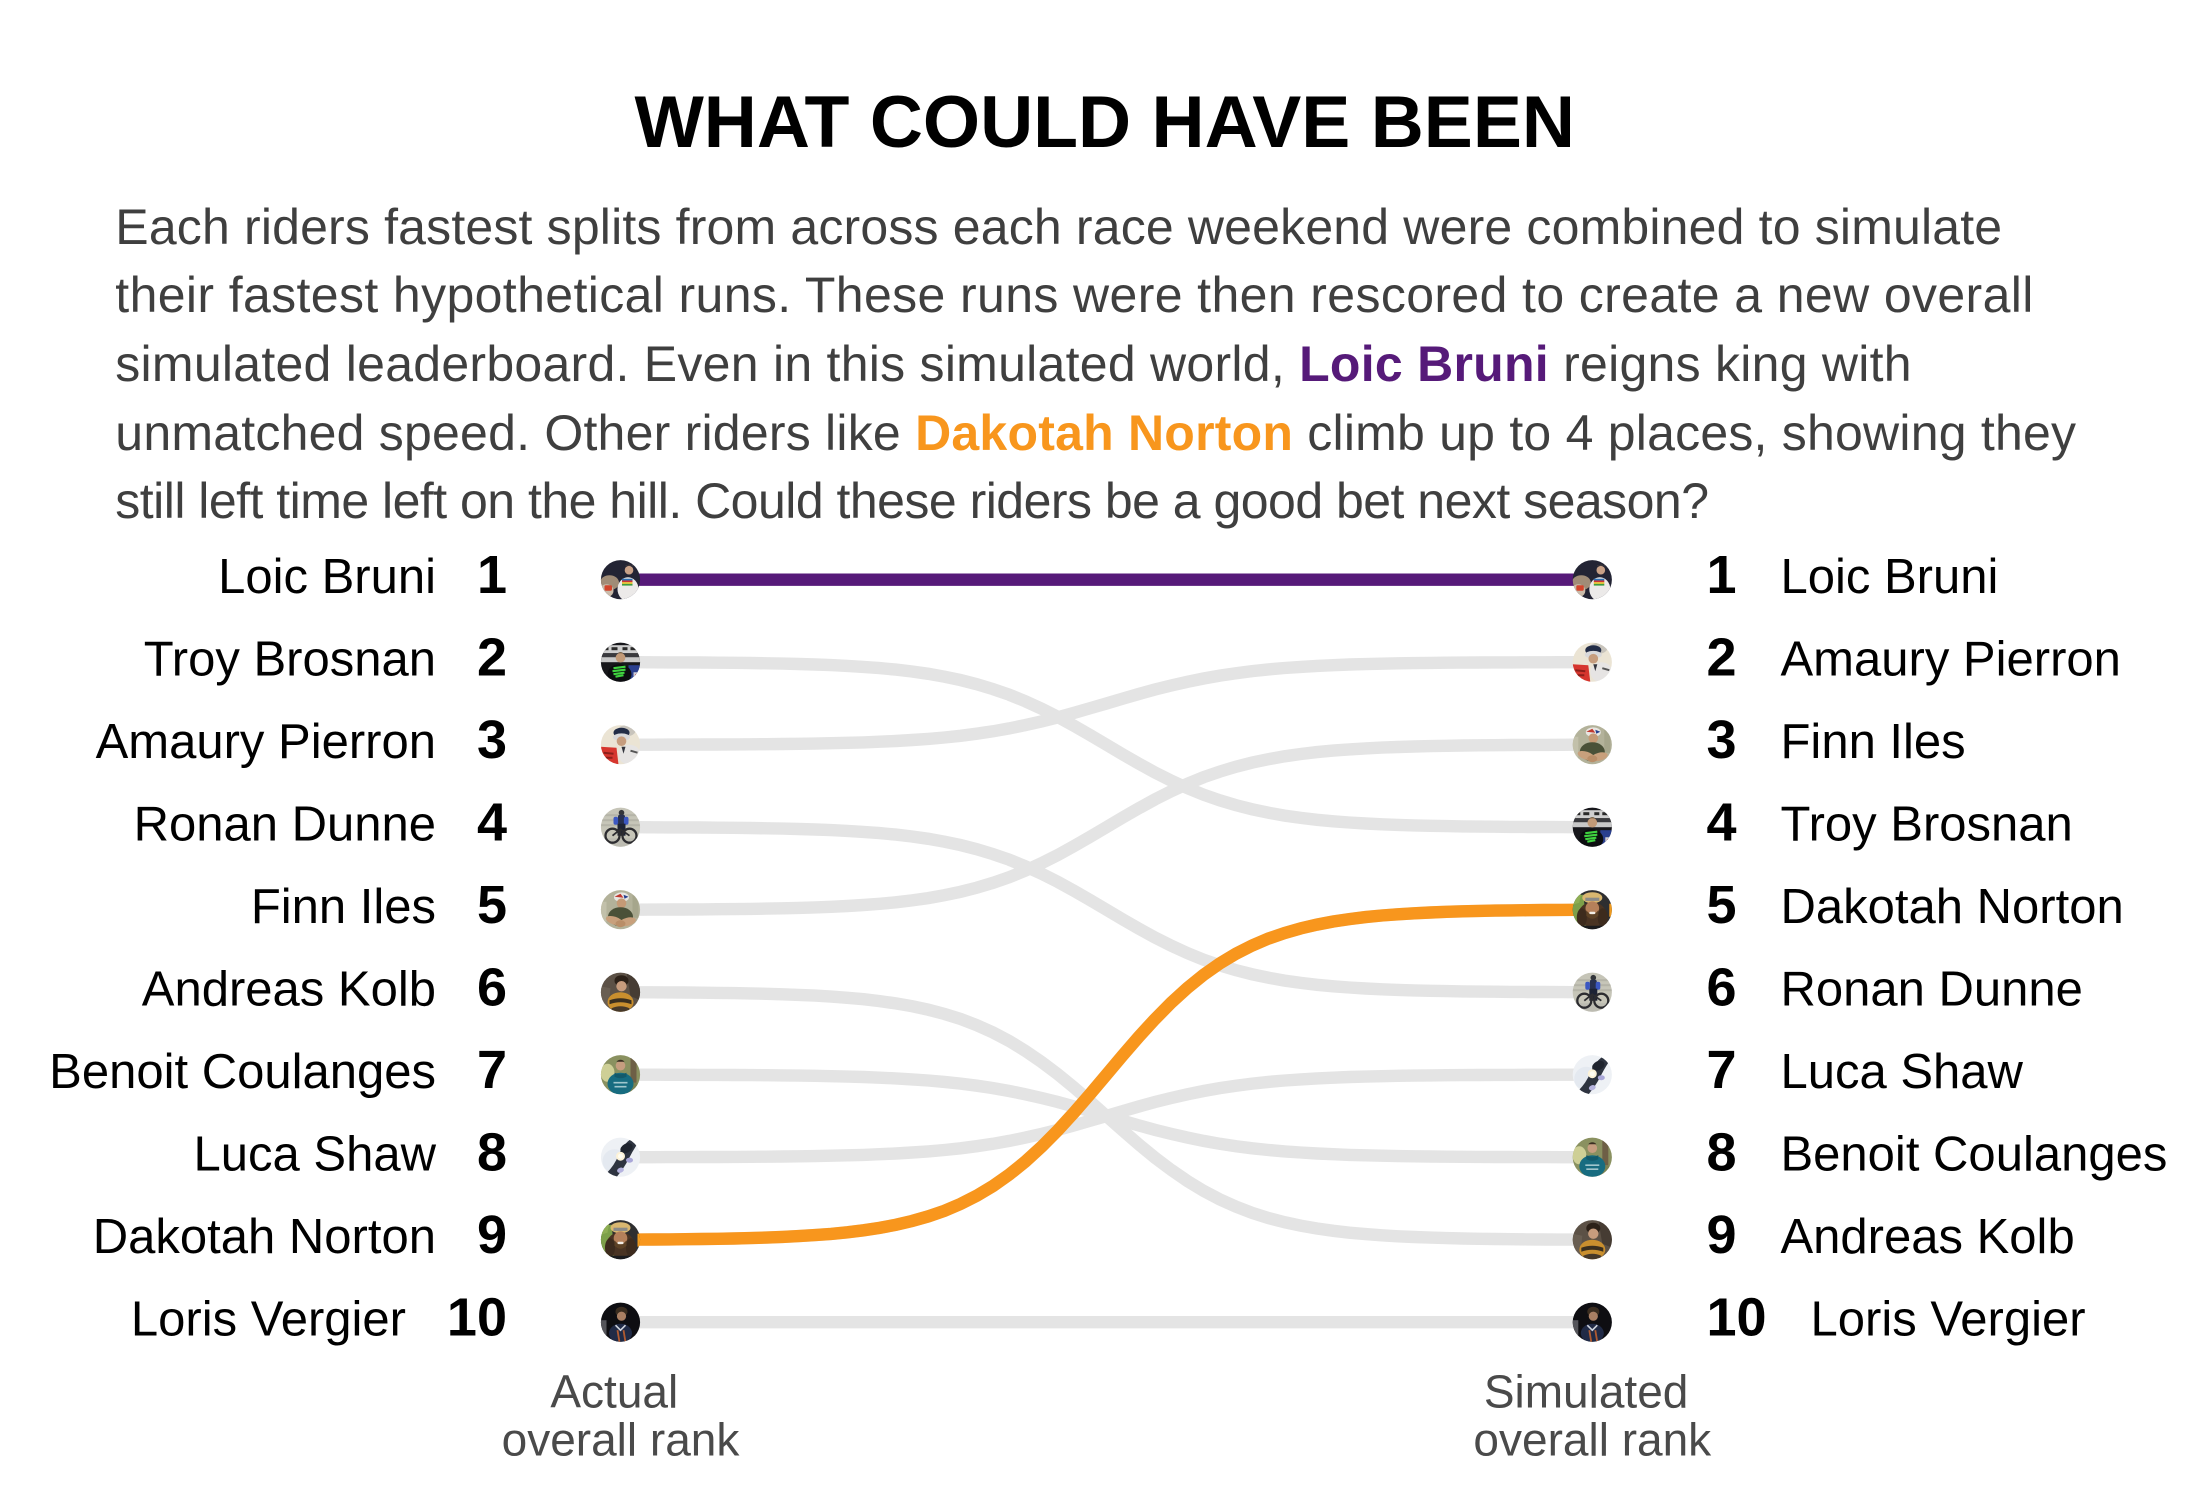  I want to click on svg-text: Actual, so click(614, 1392).